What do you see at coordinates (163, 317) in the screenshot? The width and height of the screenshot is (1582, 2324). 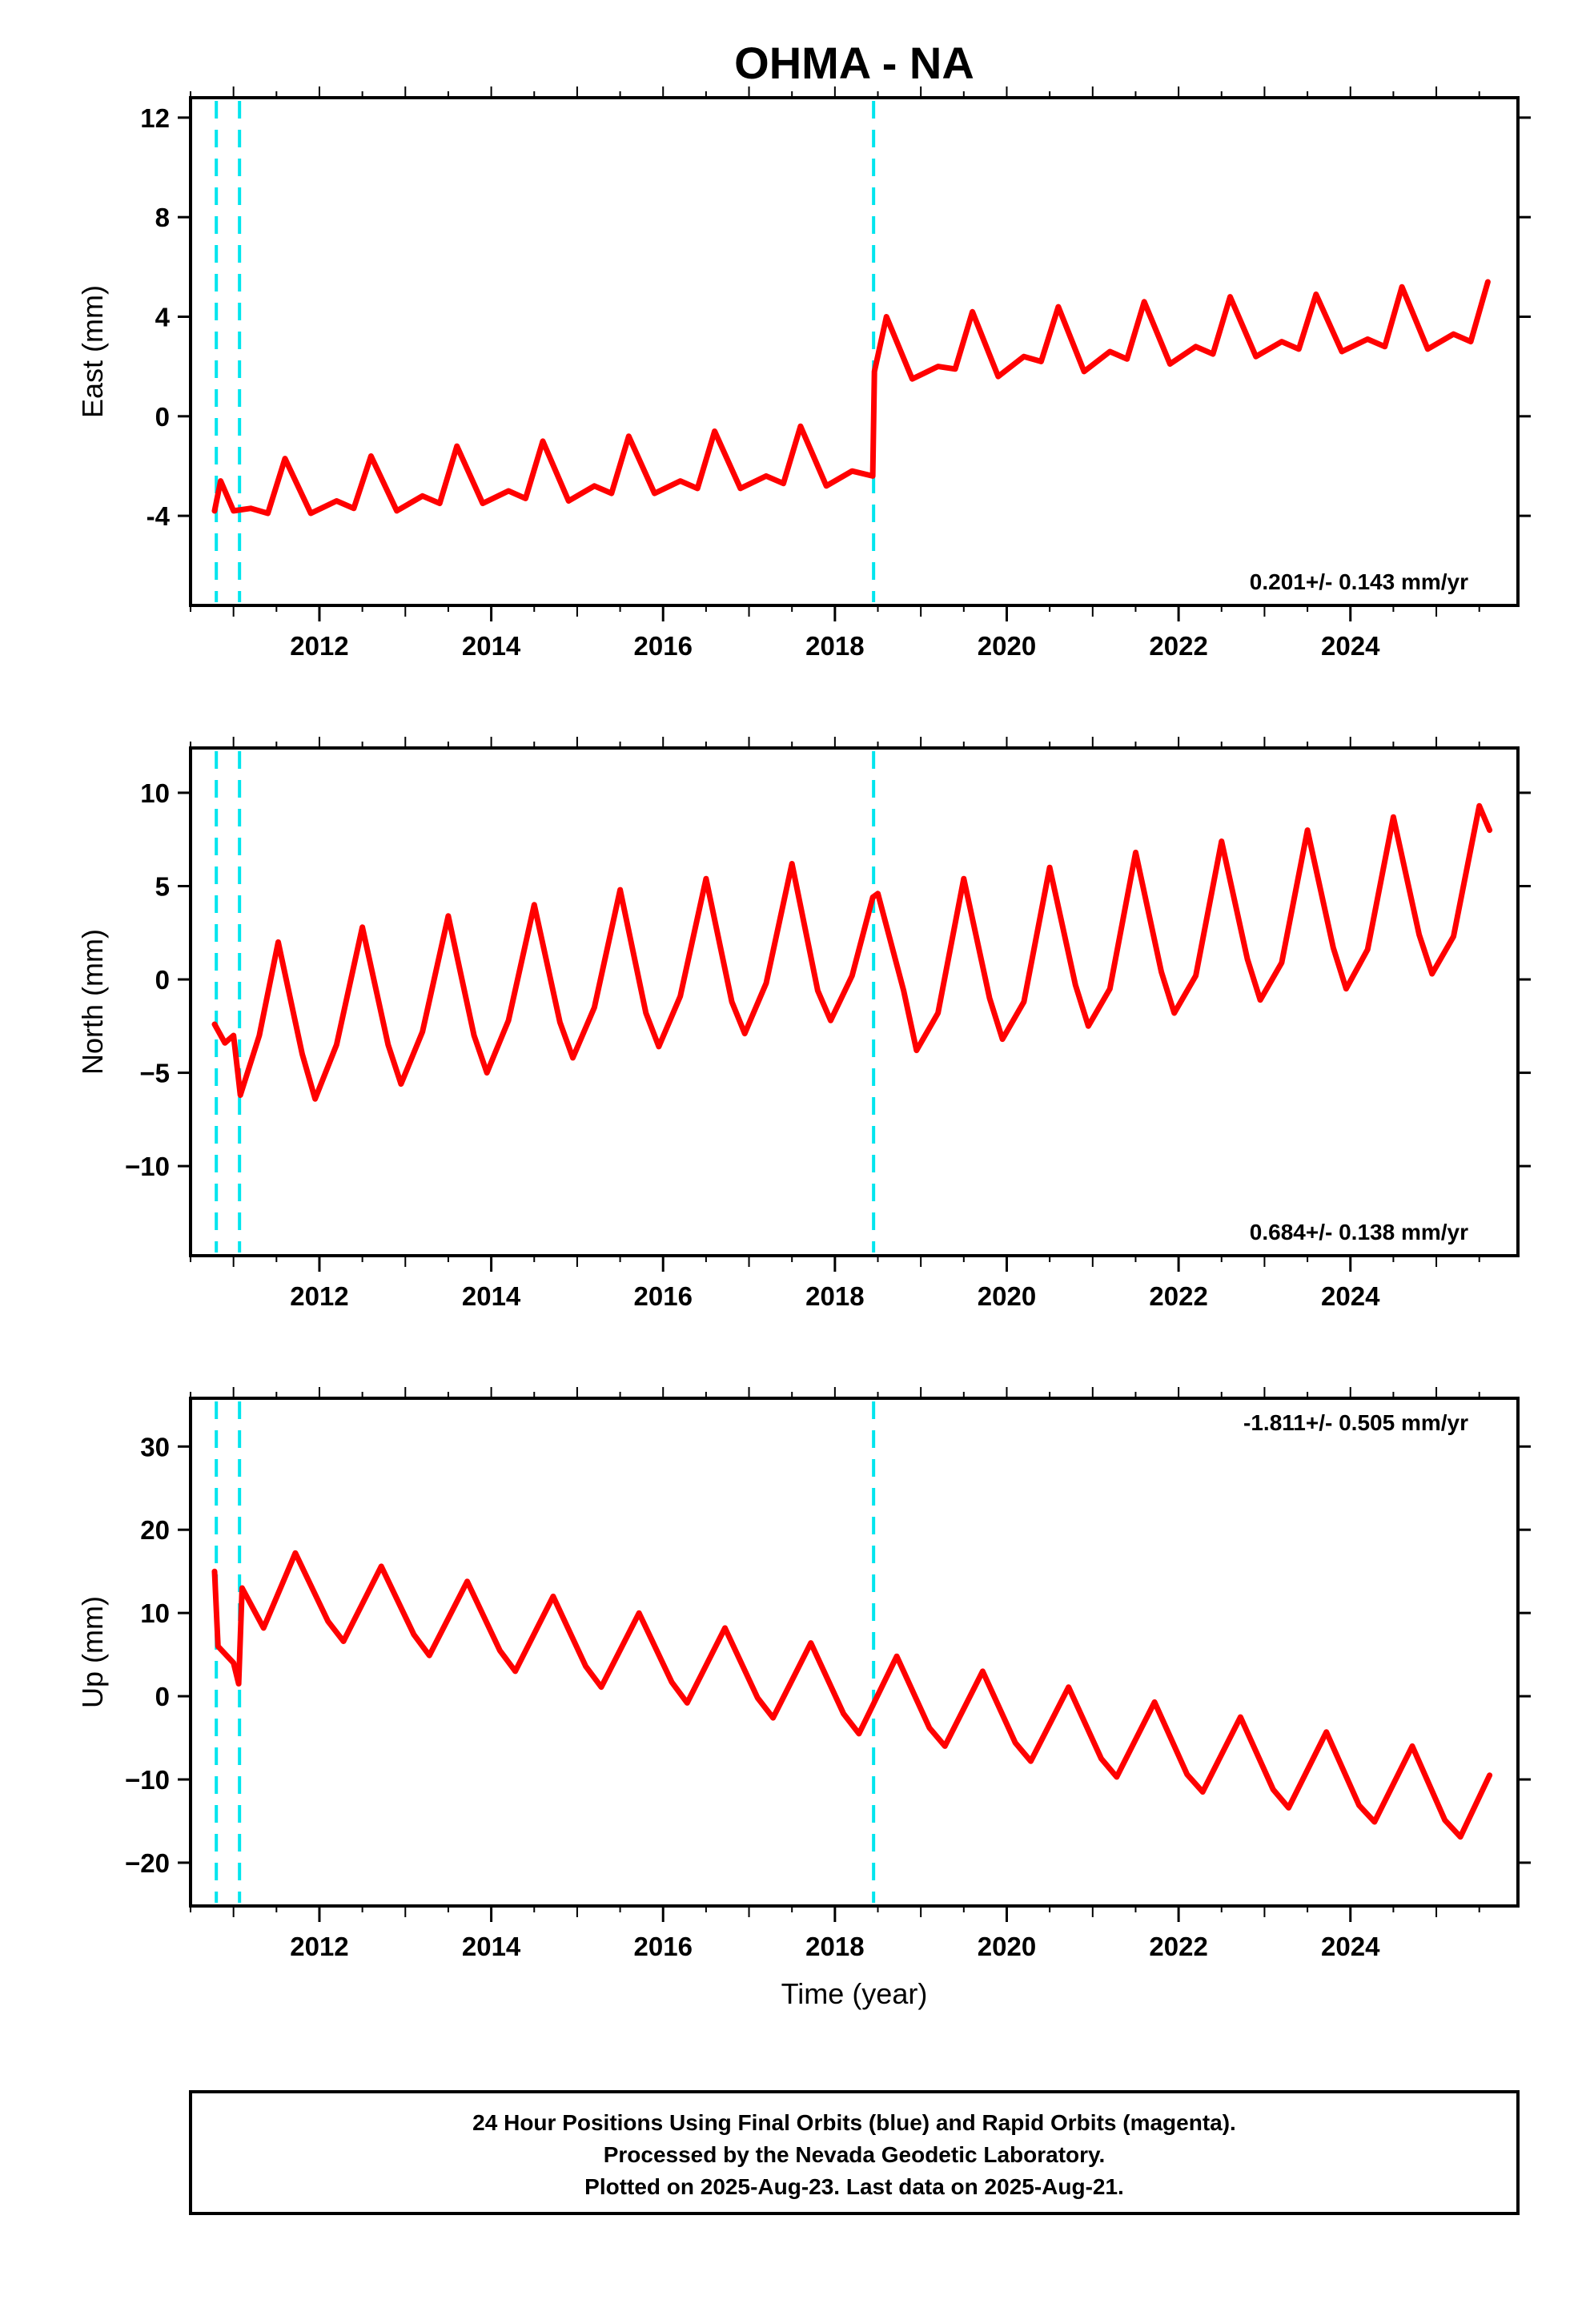 I see `east-y-tick-label-2: 4` at bounding box center [163, 317].